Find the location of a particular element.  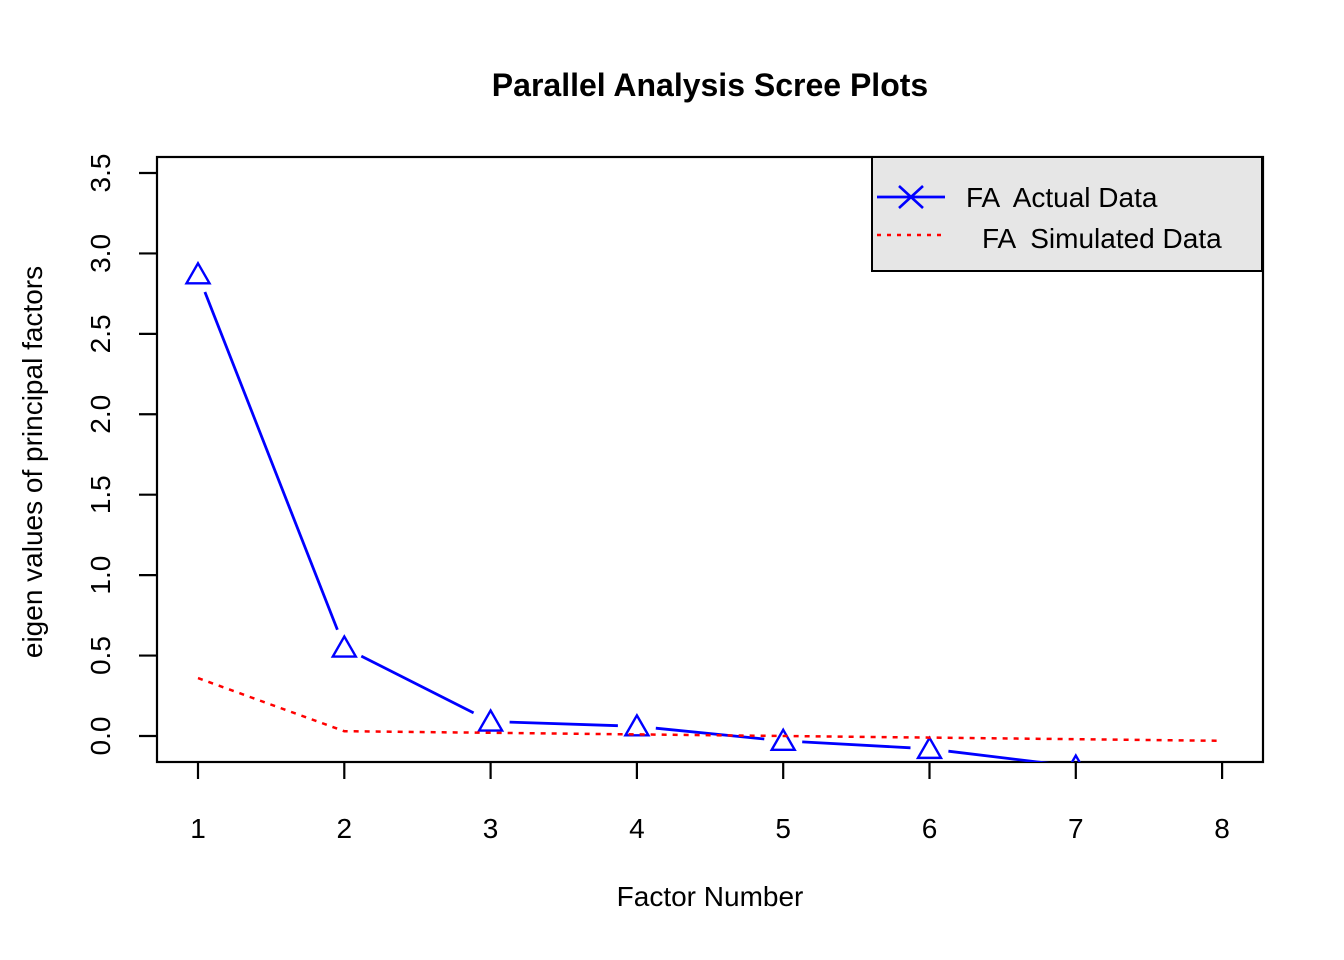

legend-entry-simulated: FA Simulated Data is located at coordinates (1049, 238).